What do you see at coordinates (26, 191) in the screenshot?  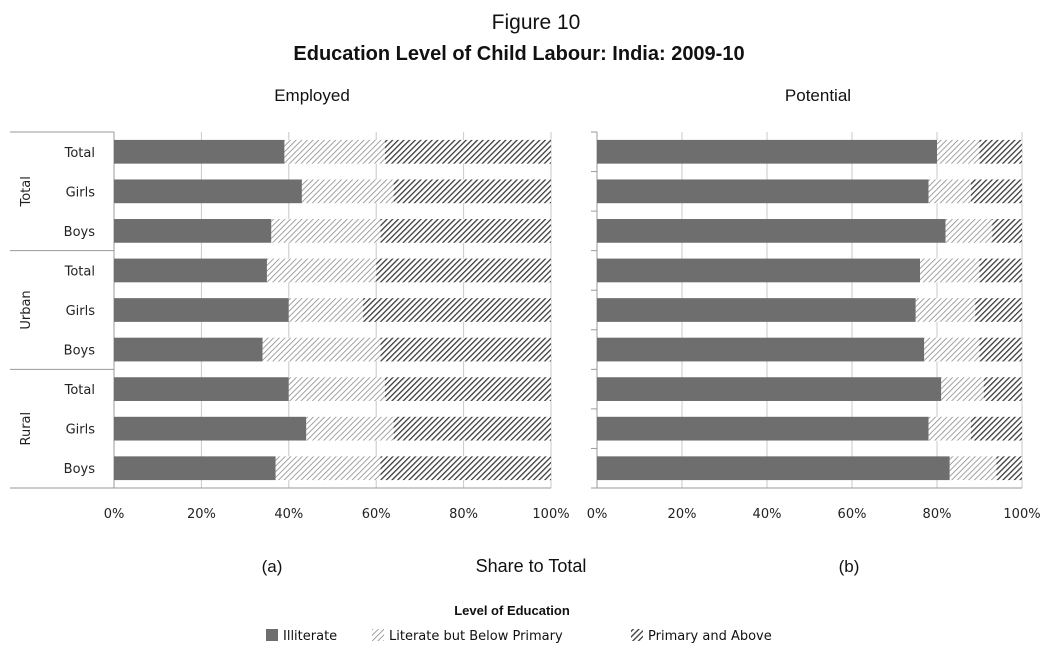 I see `group-label: Total` at bounding box center [26, 191].